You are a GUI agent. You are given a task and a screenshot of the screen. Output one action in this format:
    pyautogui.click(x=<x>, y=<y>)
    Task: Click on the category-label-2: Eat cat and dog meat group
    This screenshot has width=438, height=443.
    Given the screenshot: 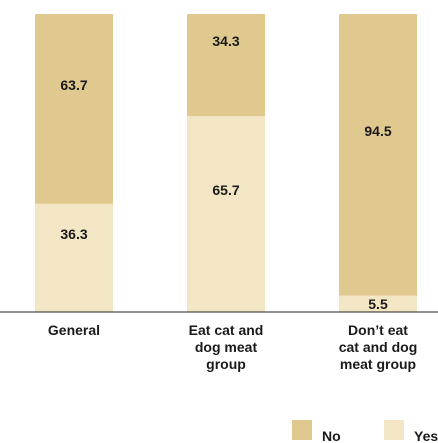 What is the action you would take?
    pyautogui.click(x=226, y=347)
    